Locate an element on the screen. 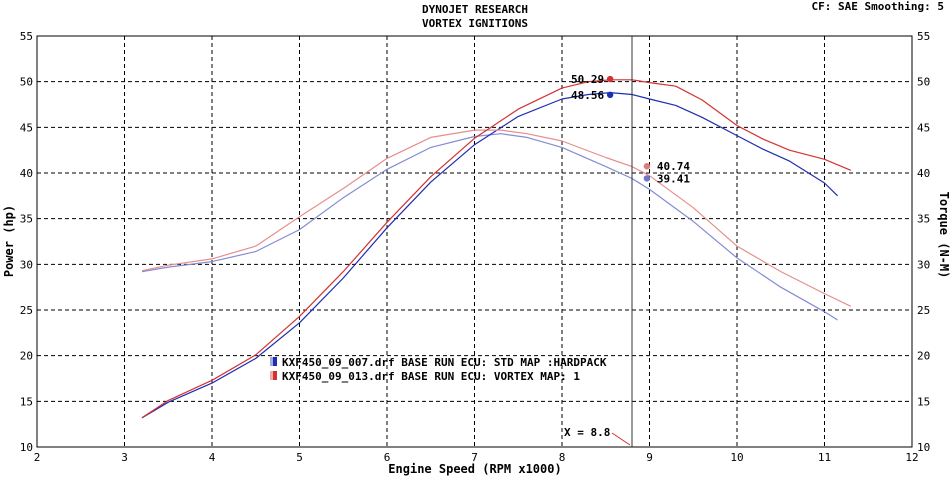 The width and height of the screenshot is (950, 477). x-tick-label: 8 is located at coordinates (562, 457).